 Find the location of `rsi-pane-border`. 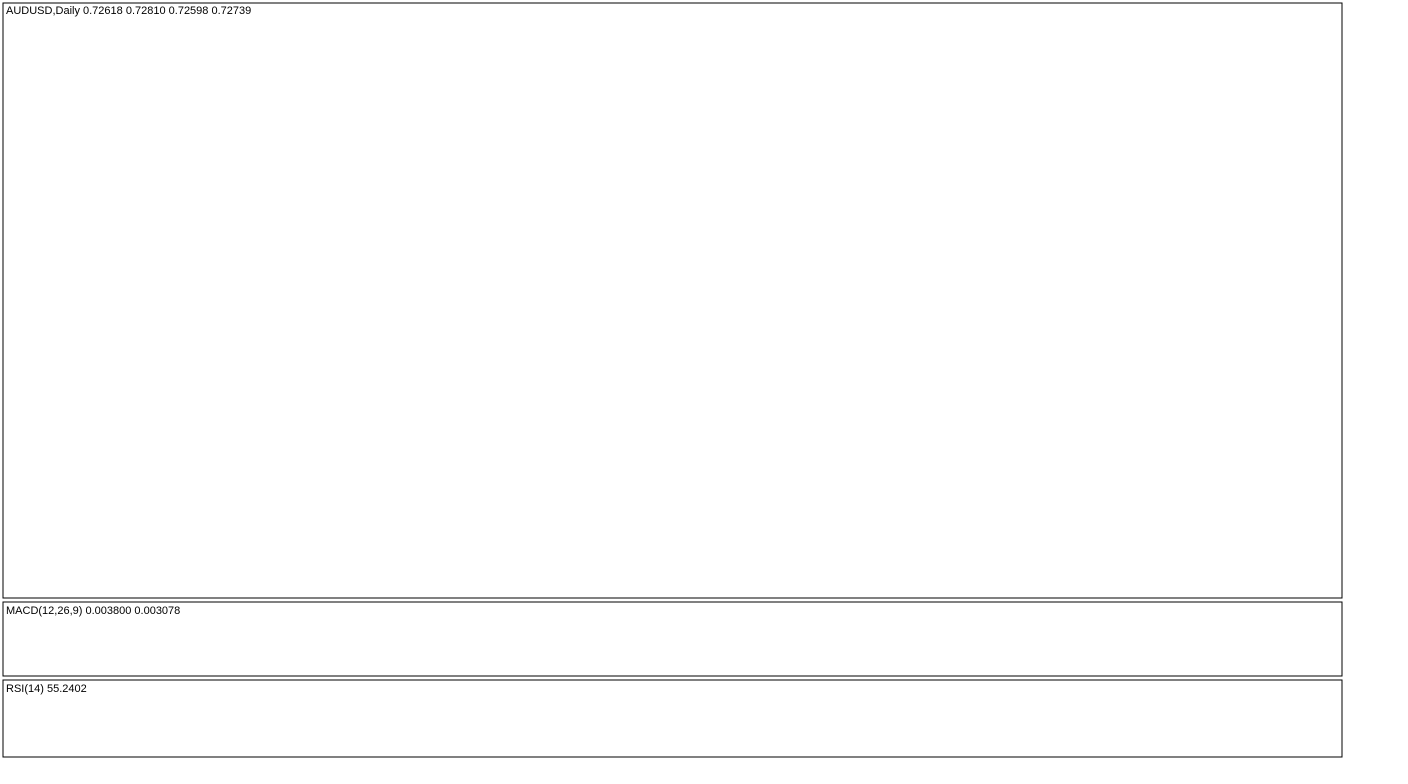

rsi-pane-border is located at coordinates (672, 718).